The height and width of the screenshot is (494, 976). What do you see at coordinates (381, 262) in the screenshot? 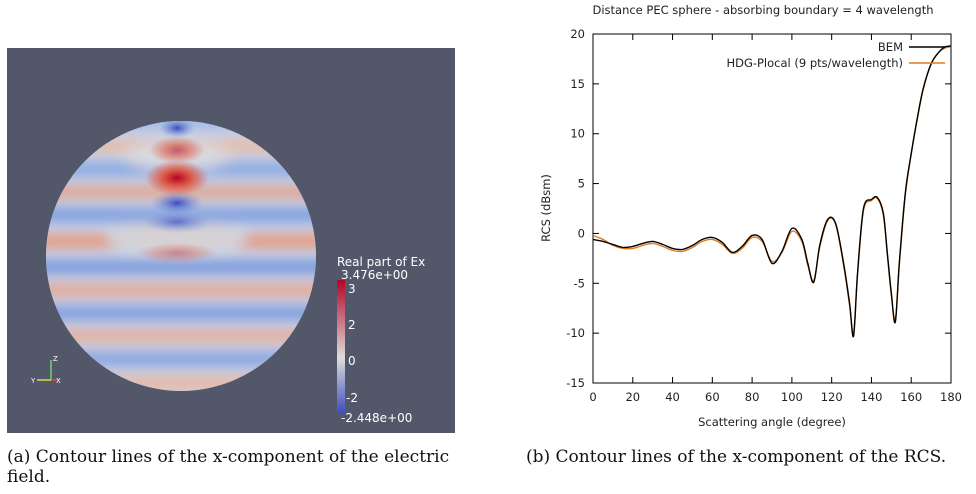
I see `colorbar-title: Real part of Ex` at bounding box center [381, 262].